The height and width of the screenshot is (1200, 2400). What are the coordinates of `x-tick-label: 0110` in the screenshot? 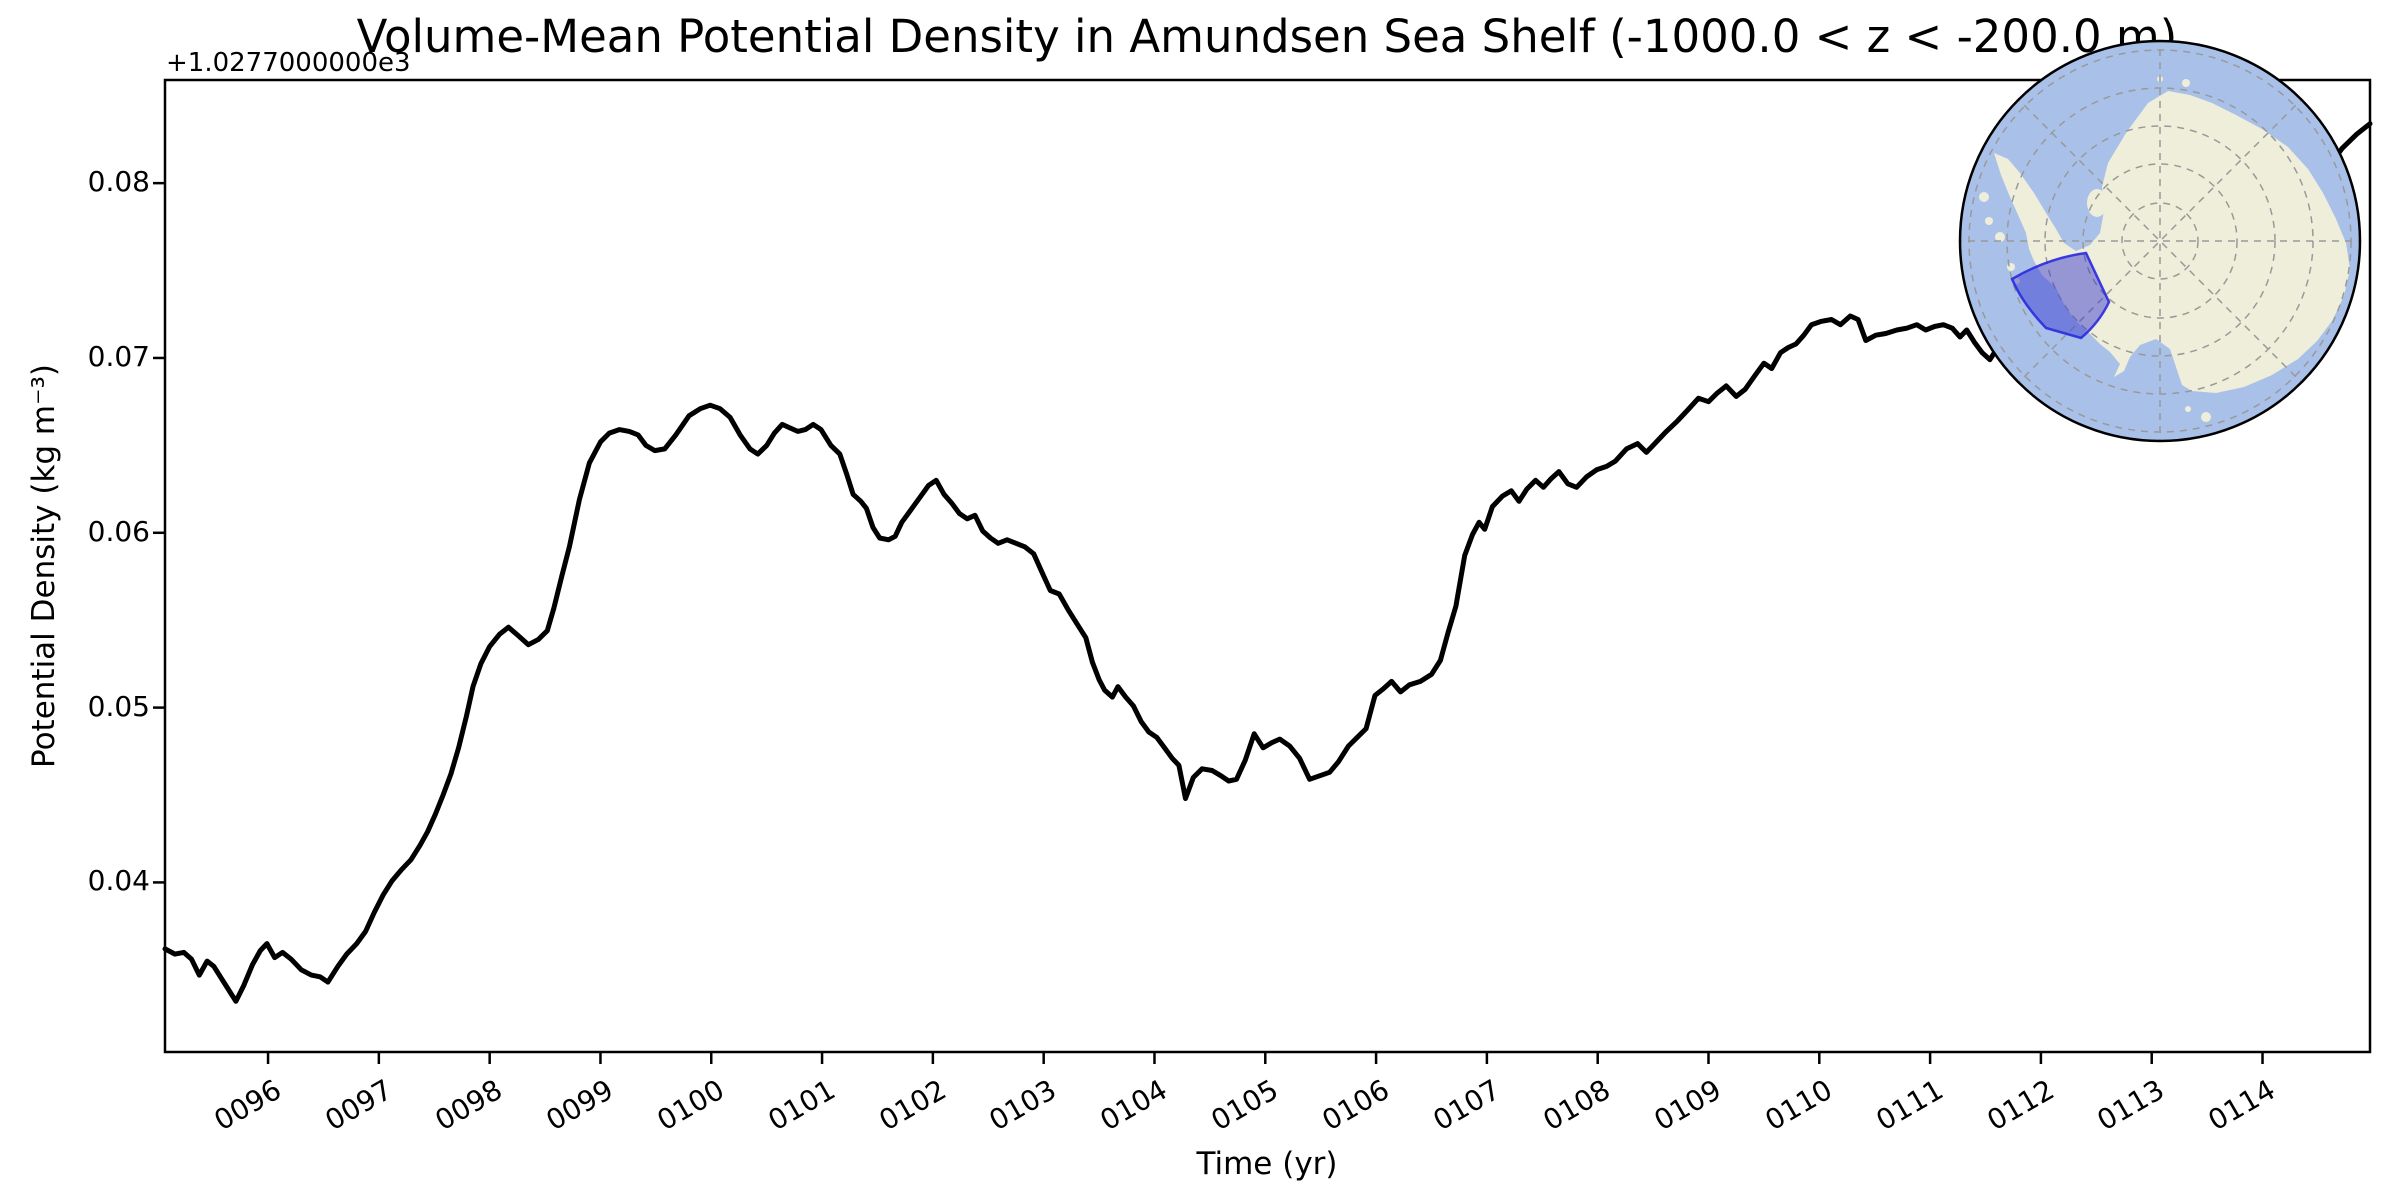 It's located at (1798, 1105).